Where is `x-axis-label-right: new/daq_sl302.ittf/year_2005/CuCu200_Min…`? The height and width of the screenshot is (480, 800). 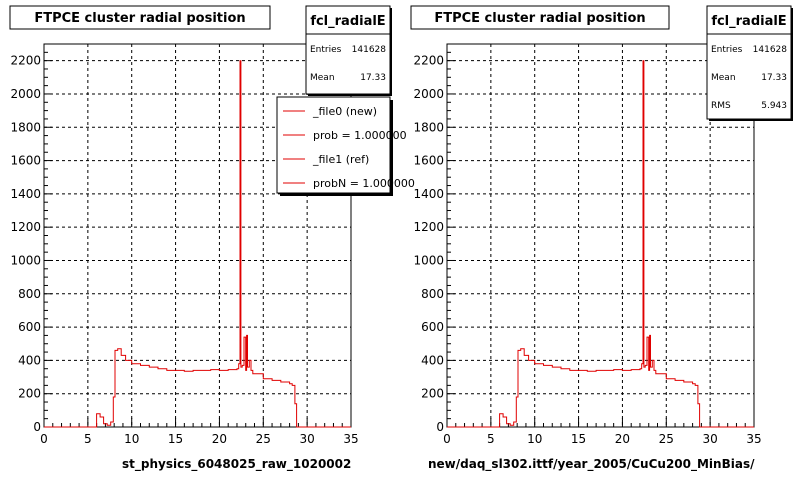 x-axis-label-right: new/daq_sl302.ittf/year_2005/CuCu200_Min… is located at coordinates (591, 464).